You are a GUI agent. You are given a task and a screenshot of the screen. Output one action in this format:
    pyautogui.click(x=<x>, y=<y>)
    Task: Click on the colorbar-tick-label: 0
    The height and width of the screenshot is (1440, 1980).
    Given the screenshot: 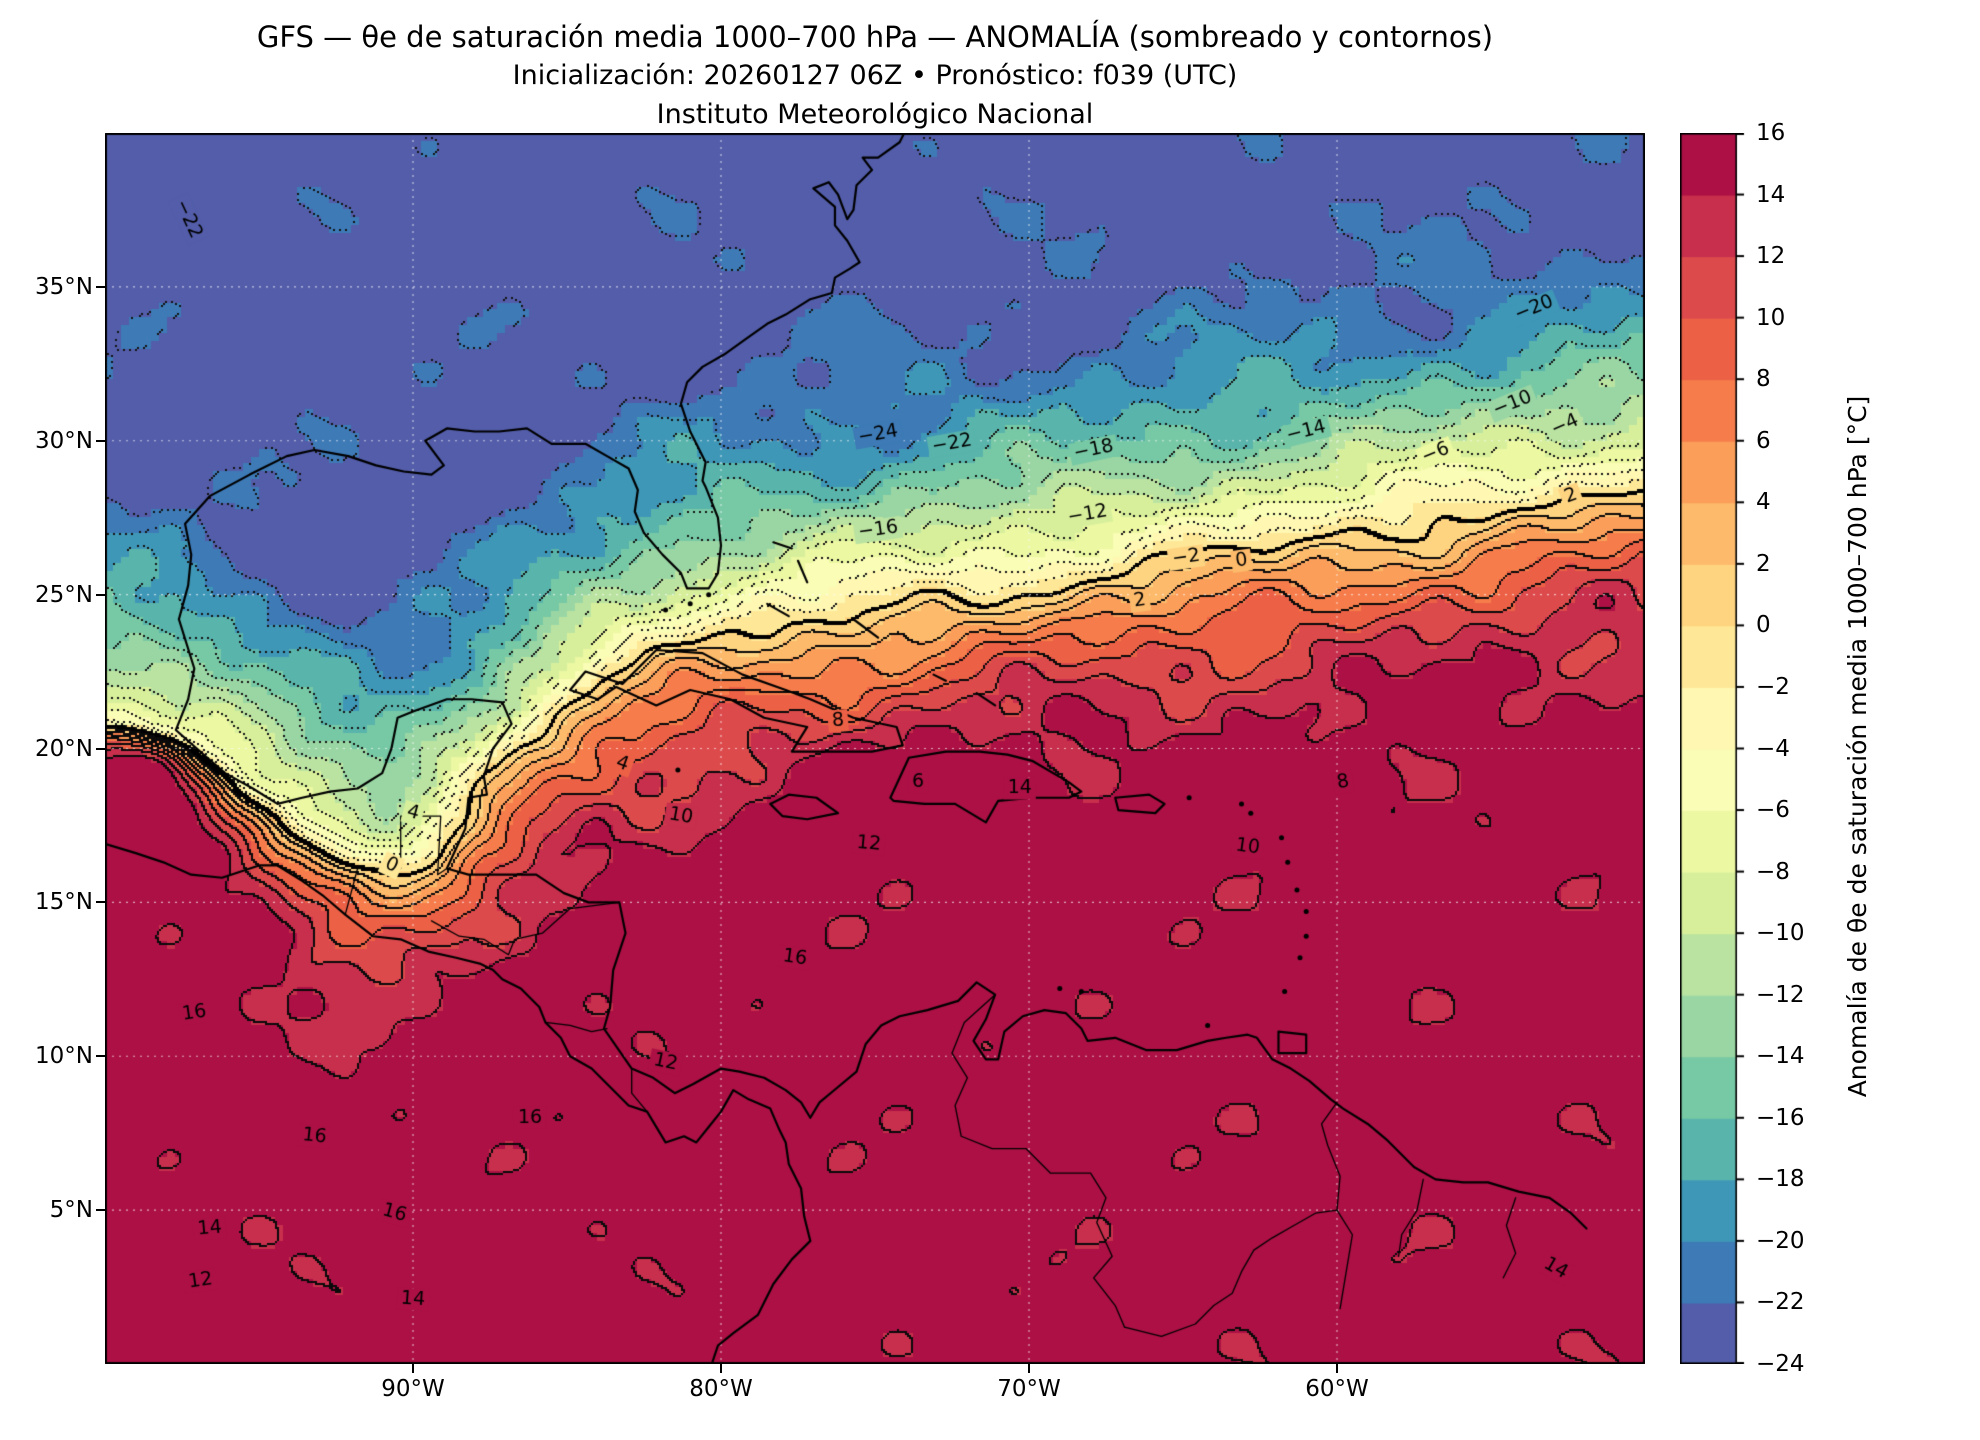 What is the action you would take?
    pyautogui.click(x=1763, y=625)
    